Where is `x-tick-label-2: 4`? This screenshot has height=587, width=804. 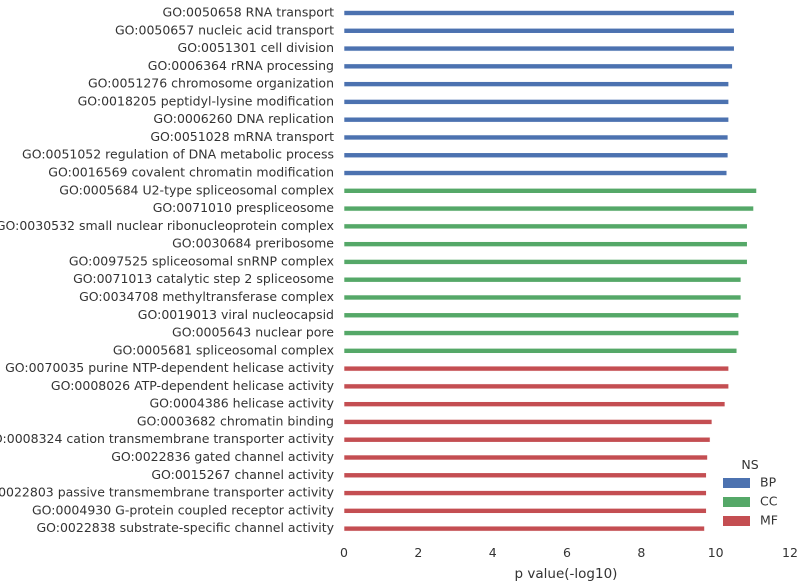
x-tick-label-2: 4 is located at coordinates (493, 552).